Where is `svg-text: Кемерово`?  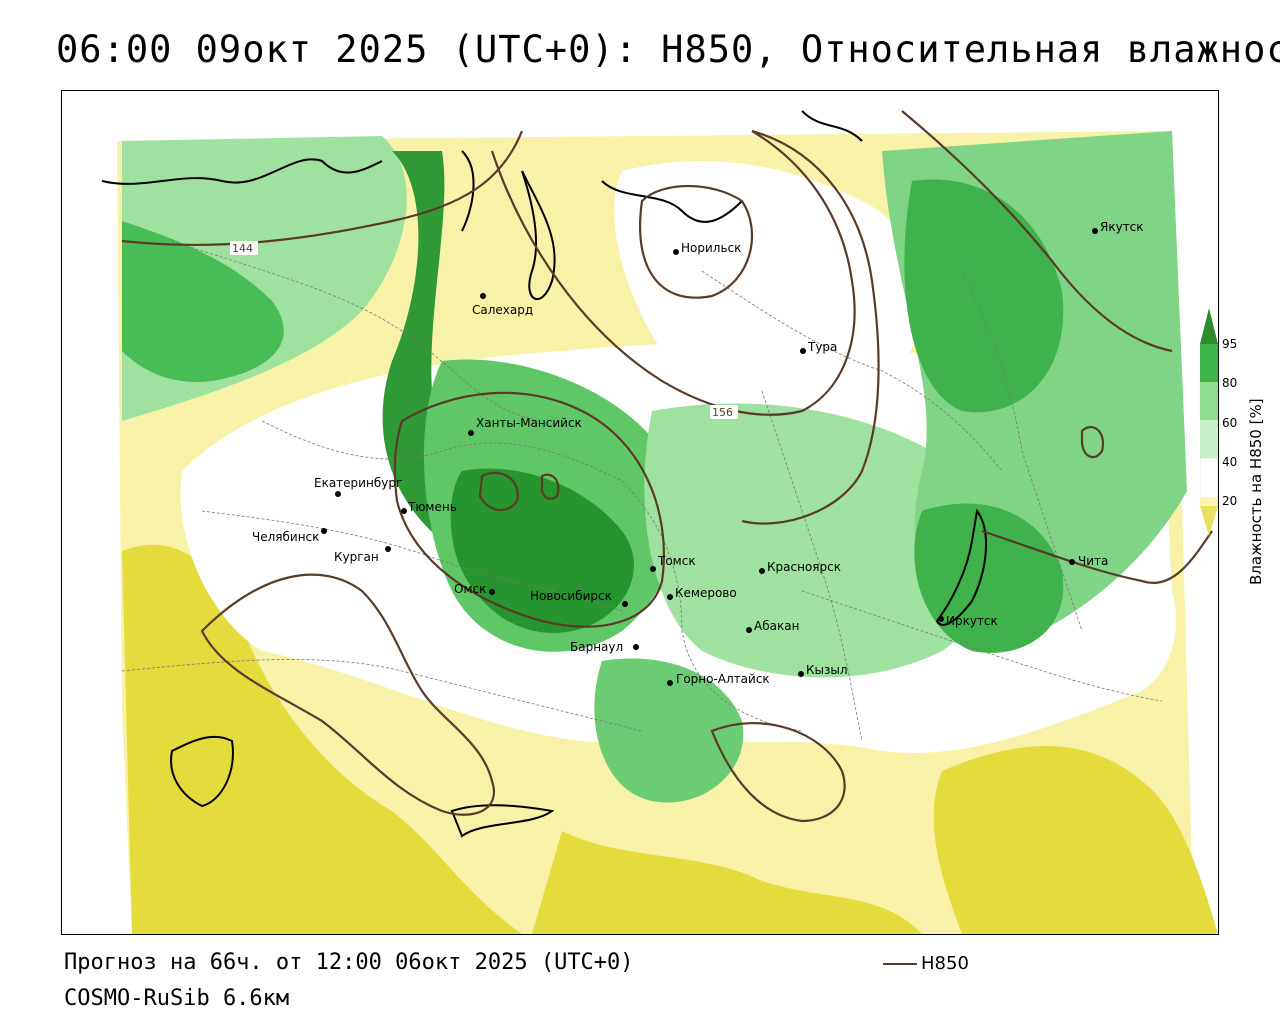 svg-text: Кемерово is located at coordinates (706, 593).